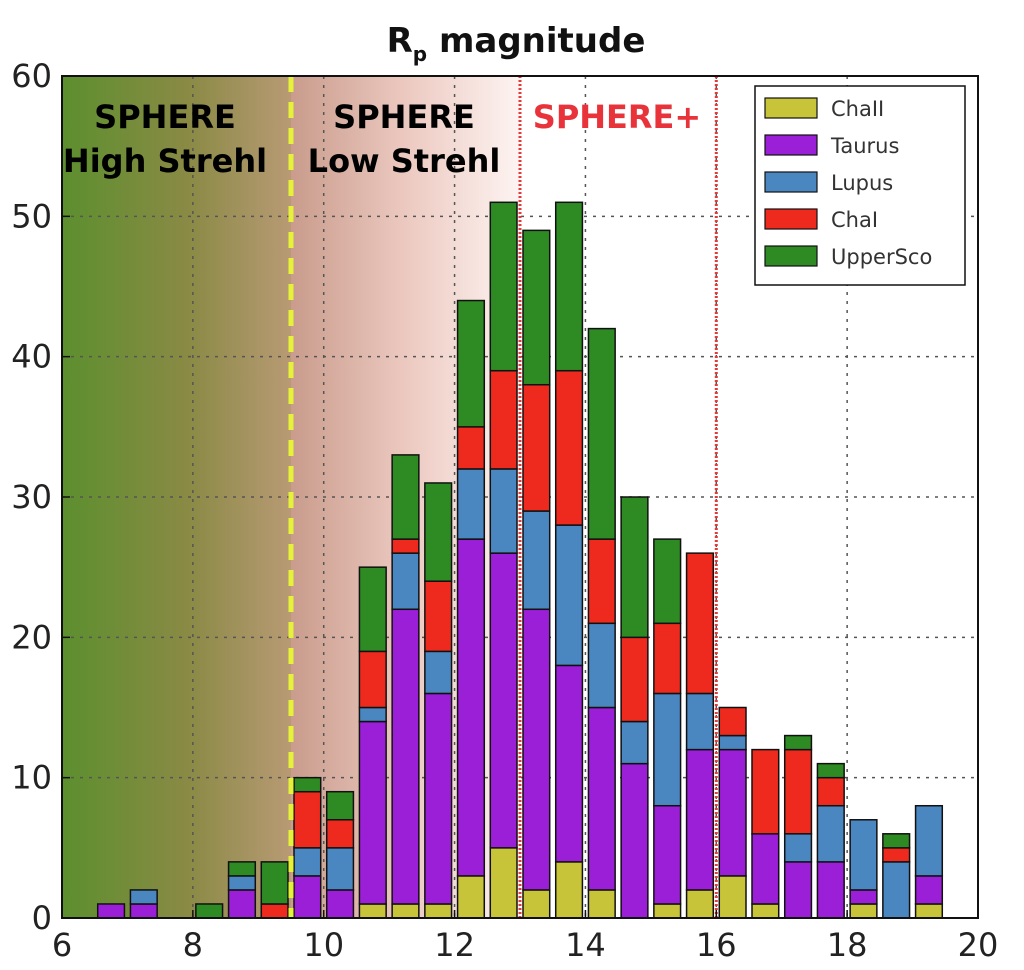 The image size is (1024, 970). Describe the element at coordinates (830, 833) in the screenshot. I see `bar-lupus-17.75` at that location.